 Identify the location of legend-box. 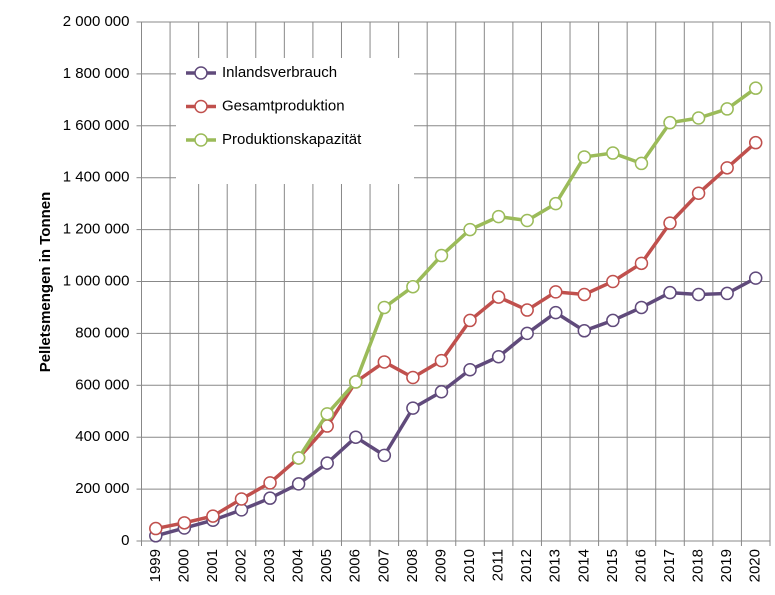
(295, 121).